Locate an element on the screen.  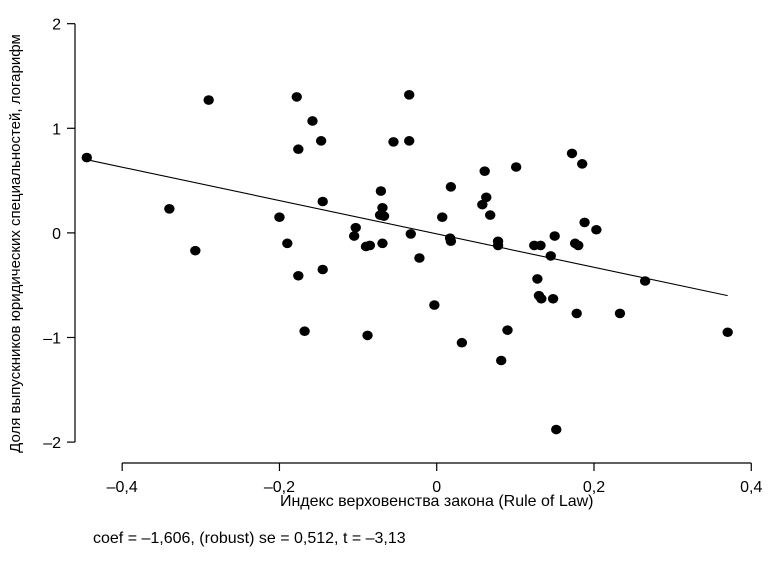
y-tick-label: 1 is located at coordinates (56, 129).